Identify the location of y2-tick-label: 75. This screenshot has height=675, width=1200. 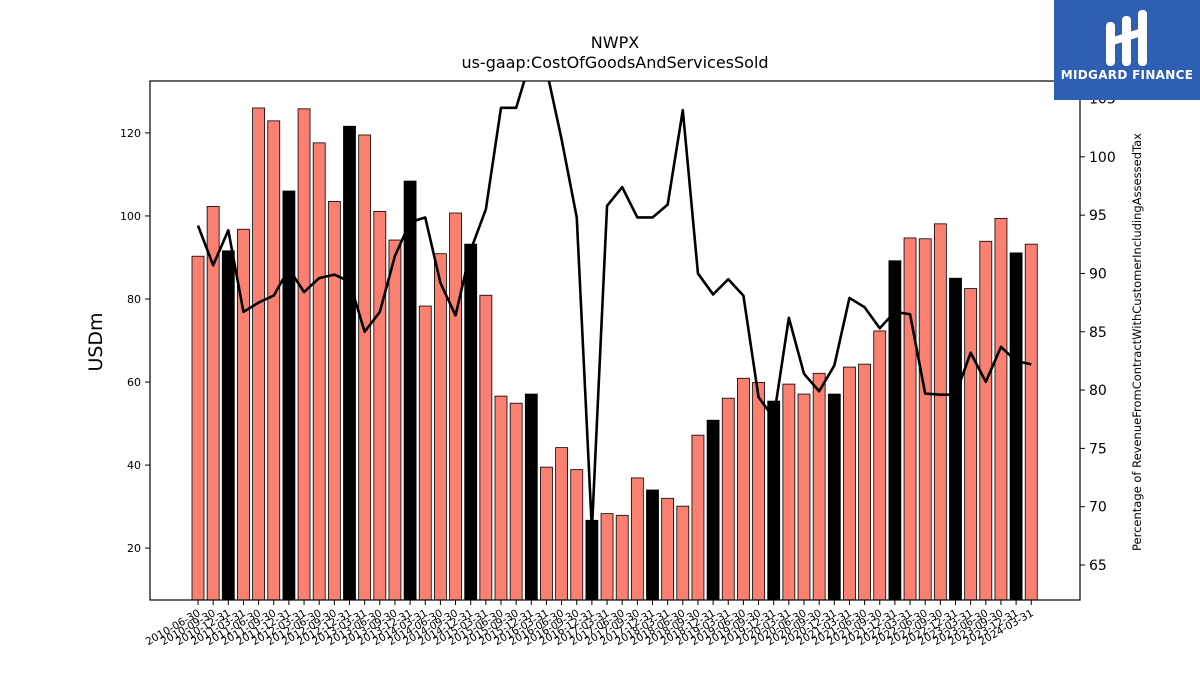
(1098, 449).